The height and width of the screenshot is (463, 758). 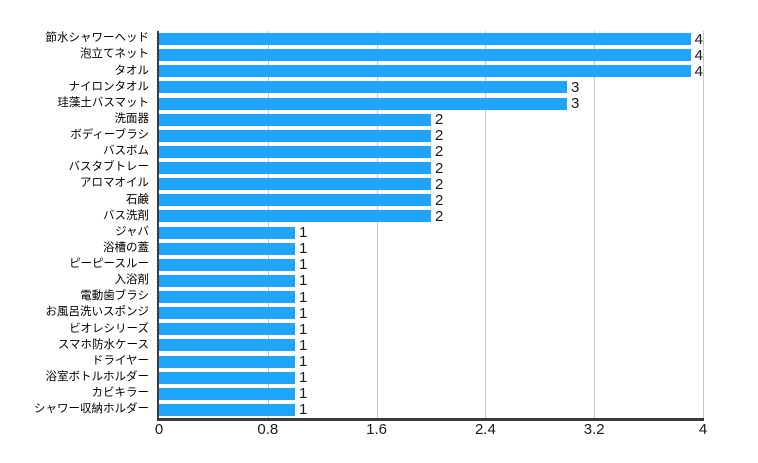 I want to click on x-tick-label: 3.2, so click(x=594, y=429).